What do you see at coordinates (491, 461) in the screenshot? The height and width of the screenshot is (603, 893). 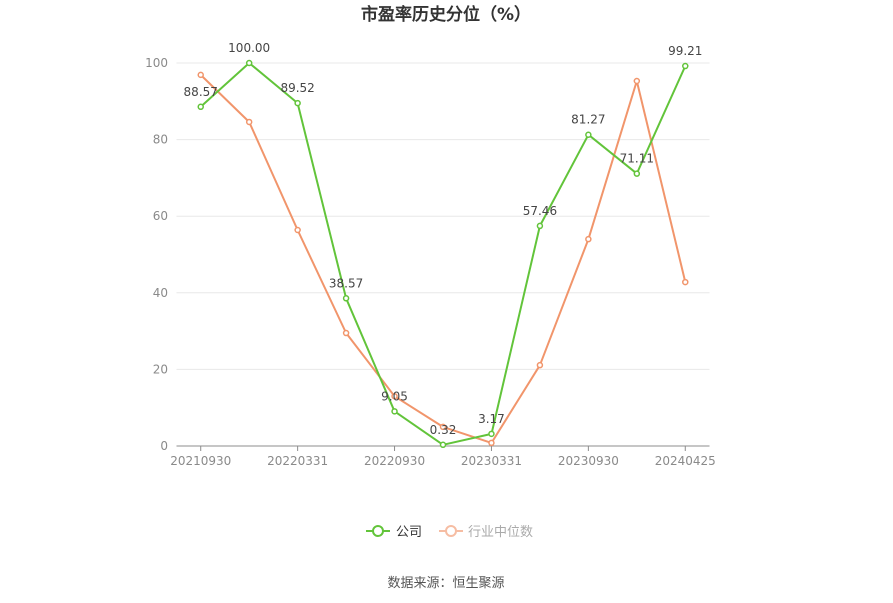 I see `x-tick-label: 20230331` at bounding box center [491, 461].